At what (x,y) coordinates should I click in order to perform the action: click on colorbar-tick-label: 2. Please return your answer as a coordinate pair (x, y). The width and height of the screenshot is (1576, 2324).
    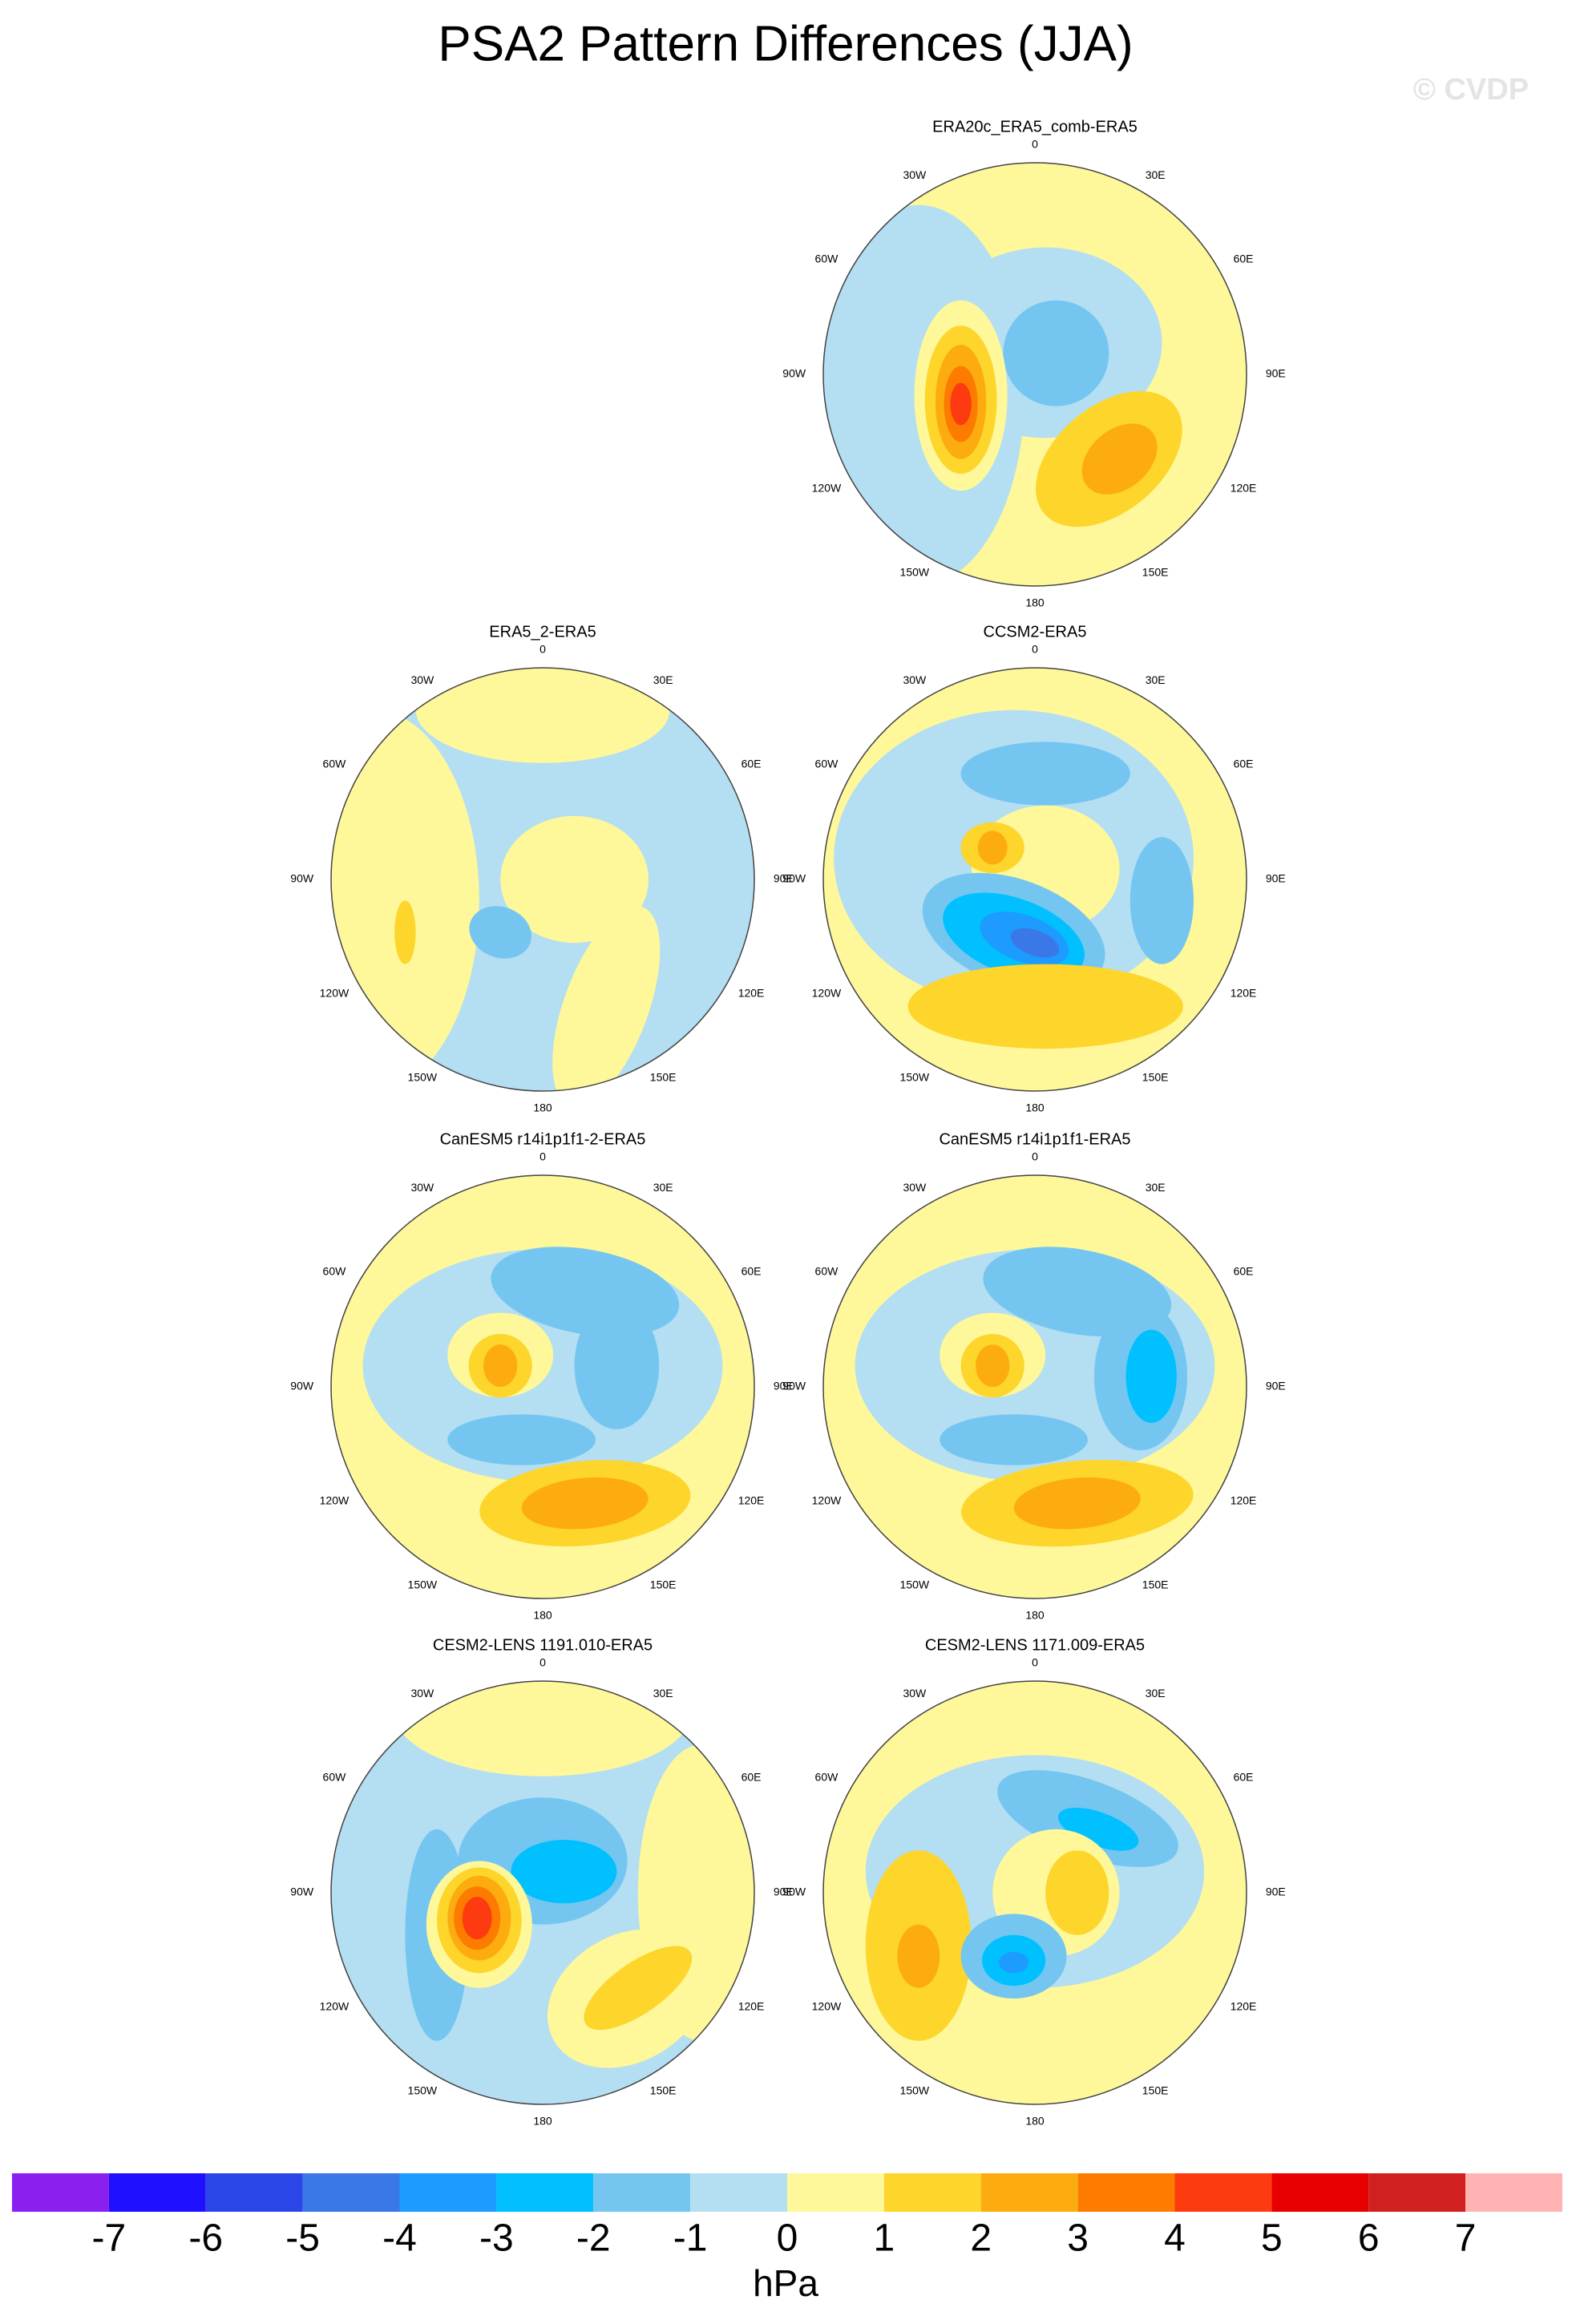
    Looking at the image, I should click on (981, 2238).